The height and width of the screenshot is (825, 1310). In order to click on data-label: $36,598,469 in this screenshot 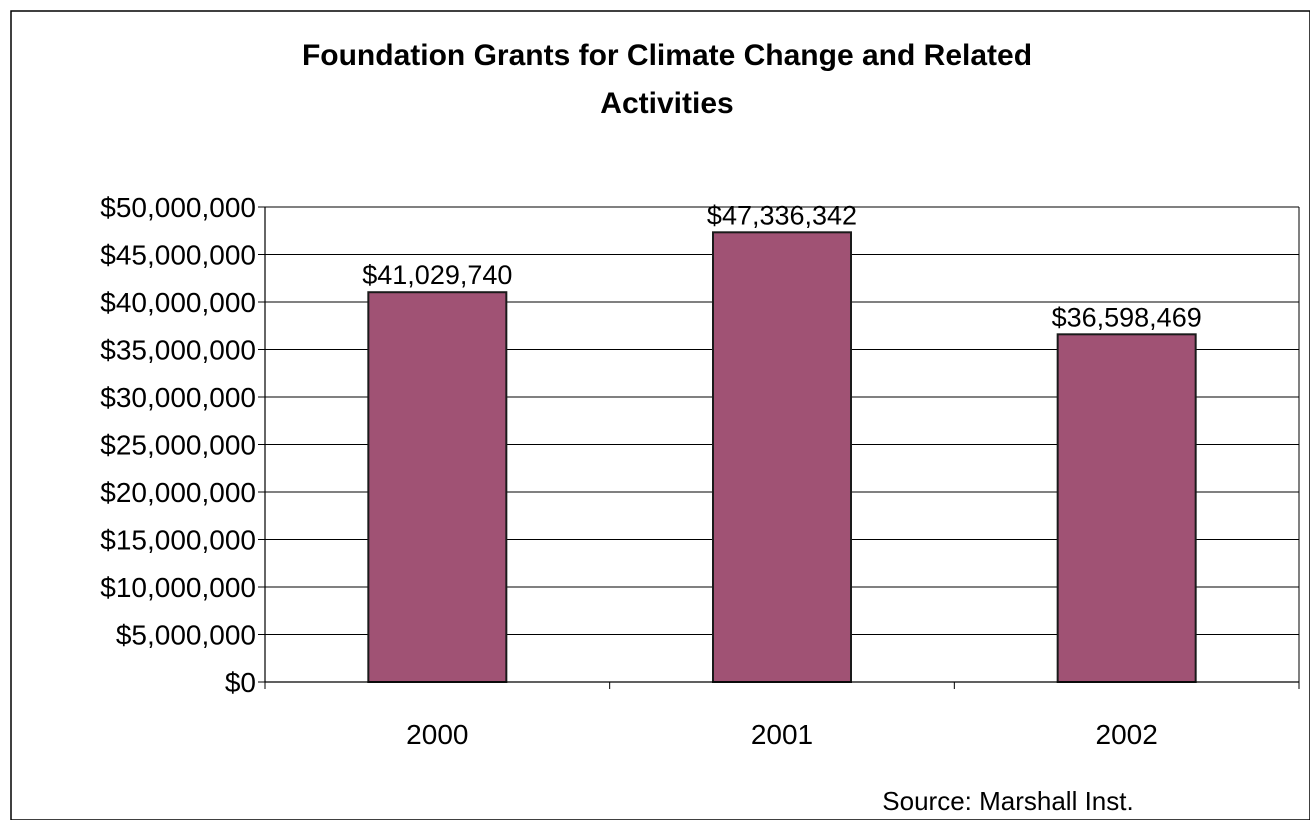, I will do `click(1127, 317)`.